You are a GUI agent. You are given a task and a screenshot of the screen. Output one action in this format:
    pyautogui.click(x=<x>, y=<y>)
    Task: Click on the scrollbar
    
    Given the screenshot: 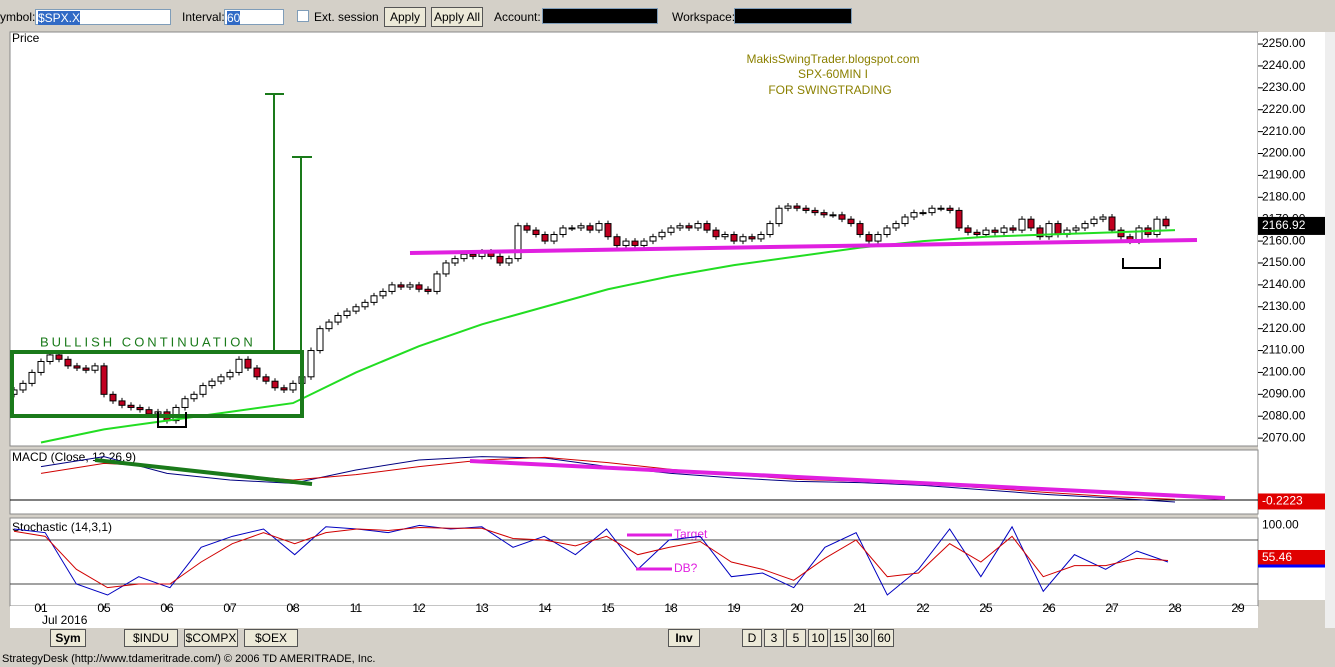 What is the action you would take?
    pyautogui.click(x=1330, y=330)
    